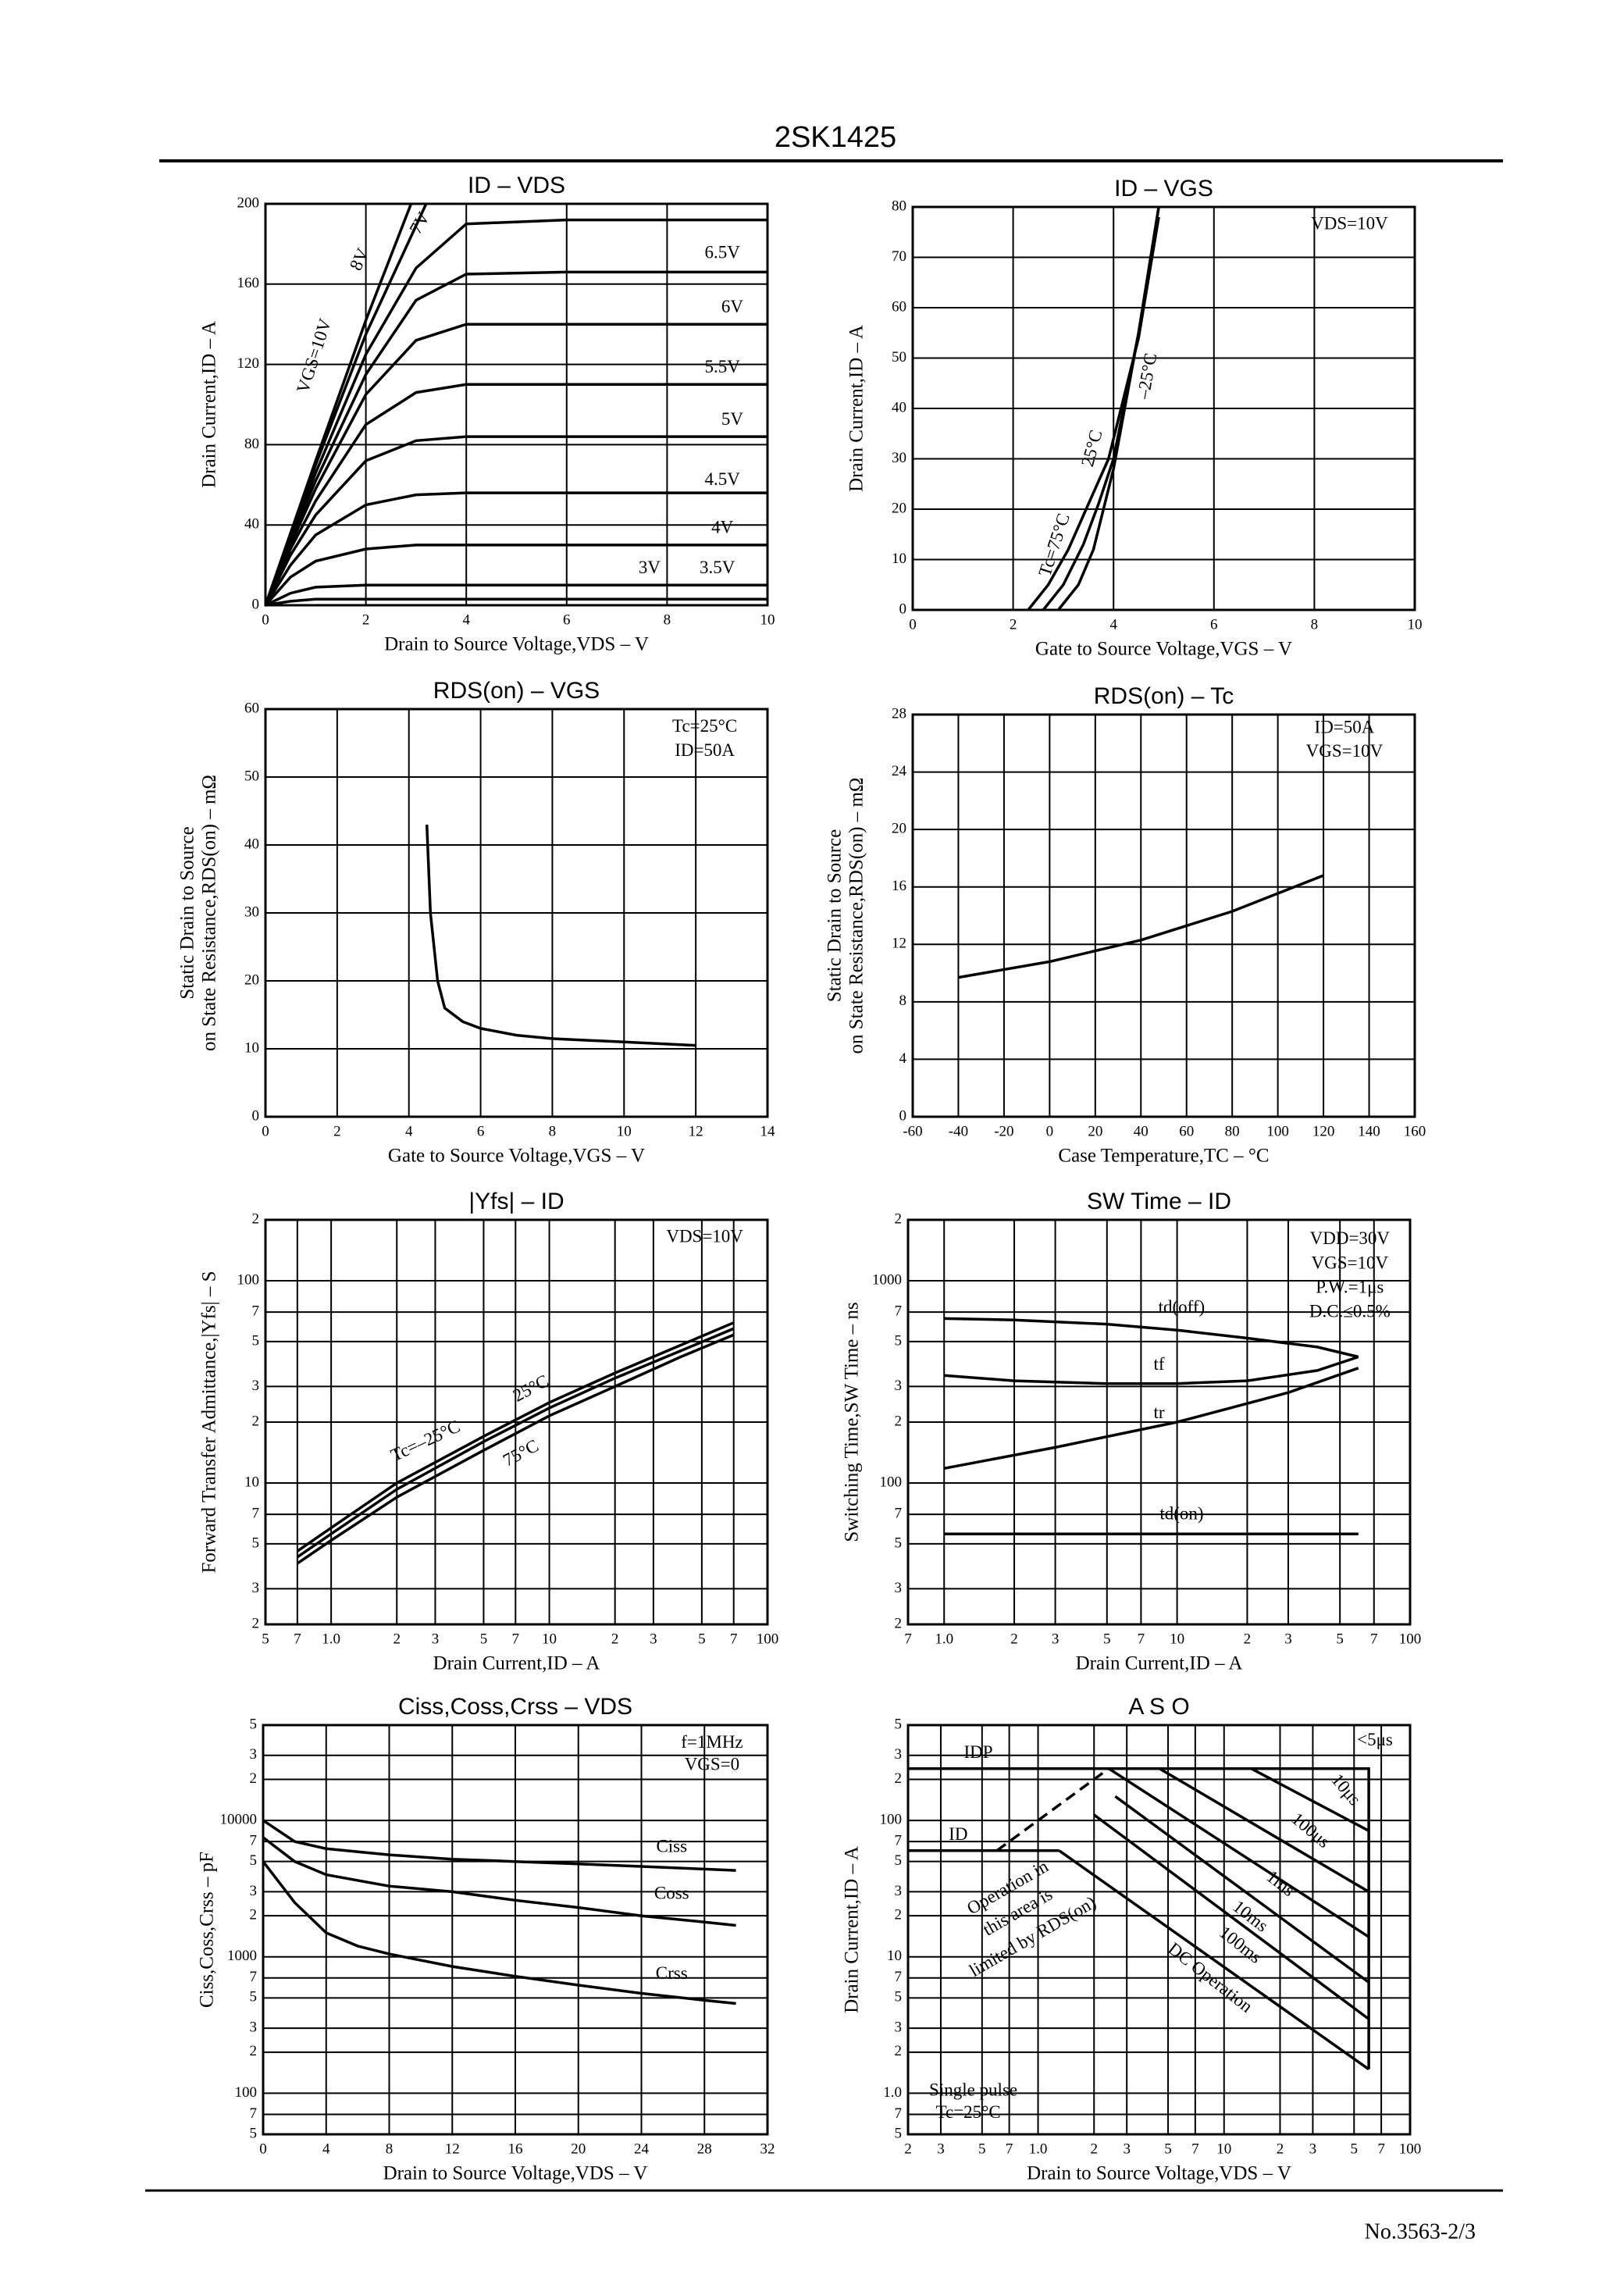 The height and width of the screenshot is (2278, 1624). Describe the element at coordinates (1164, 696) in the screenshot. I see `chart-title: RDS(on) – Tc` at that location.